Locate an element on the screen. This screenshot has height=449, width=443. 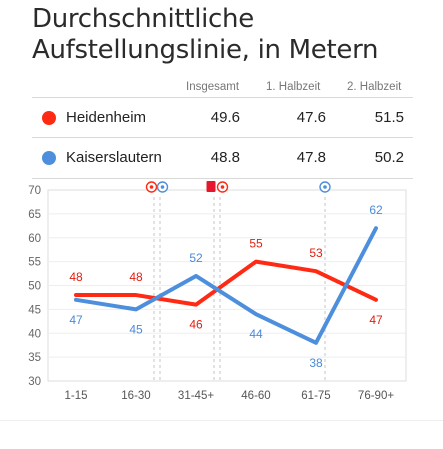
y-tick-label: 35 is located at coordinates (34, 358).